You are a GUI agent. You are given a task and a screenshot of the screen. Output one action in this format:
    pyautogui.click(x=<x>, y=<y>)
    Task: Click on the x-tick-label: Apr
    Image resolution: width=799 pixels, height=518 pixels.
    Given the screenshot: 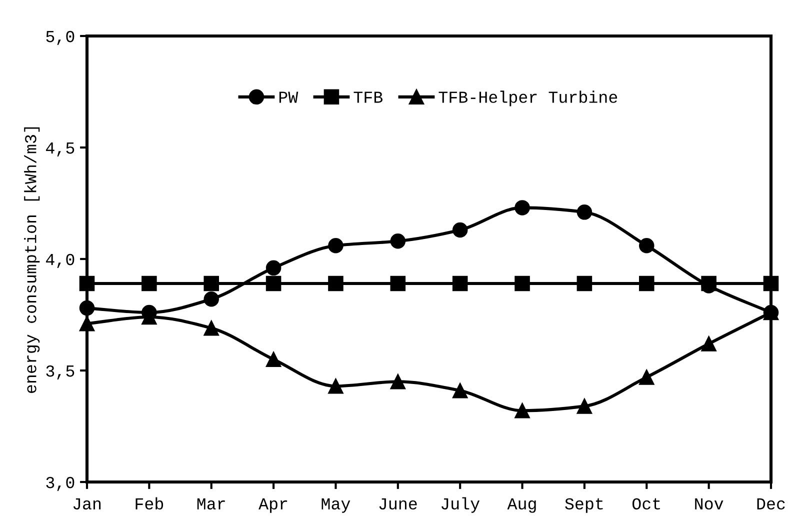 What is the action you would take?
    pyautogui.click(x=273, y=505)
    